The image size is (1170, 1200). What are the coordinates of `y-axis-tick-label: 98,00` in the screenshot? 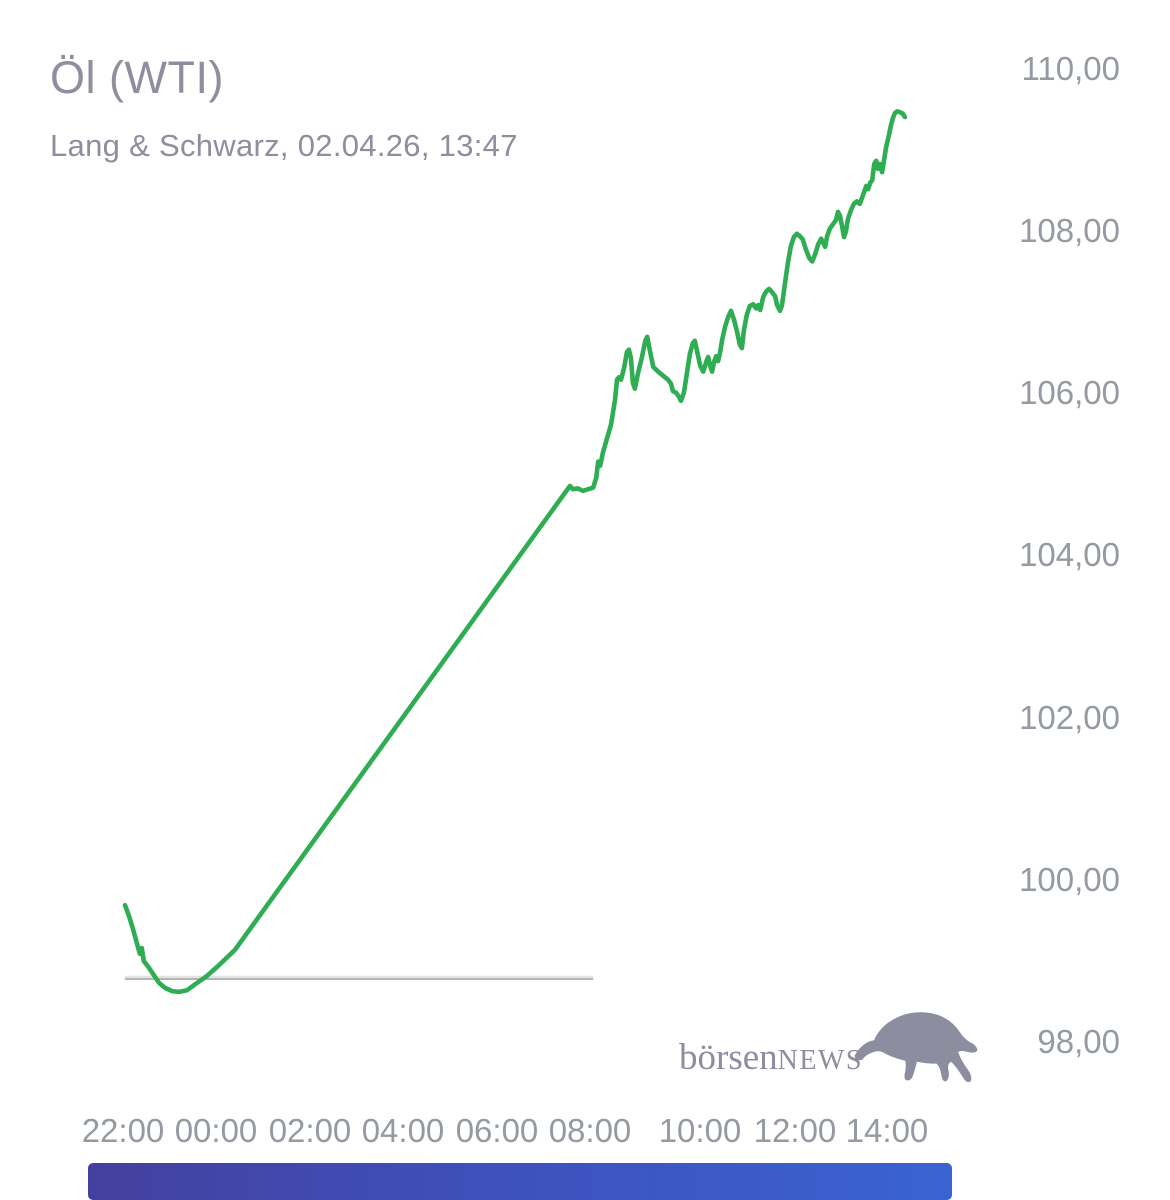 It's located at (1078, 1041).